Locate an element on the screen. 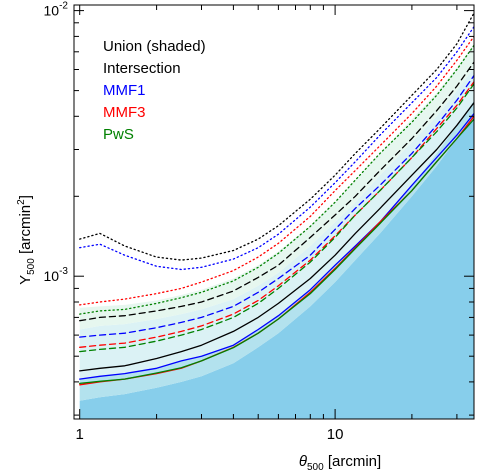 The width and height of the screenshot is (480, 475). legend-entry: Intersection is located at coordinates (142, 68).